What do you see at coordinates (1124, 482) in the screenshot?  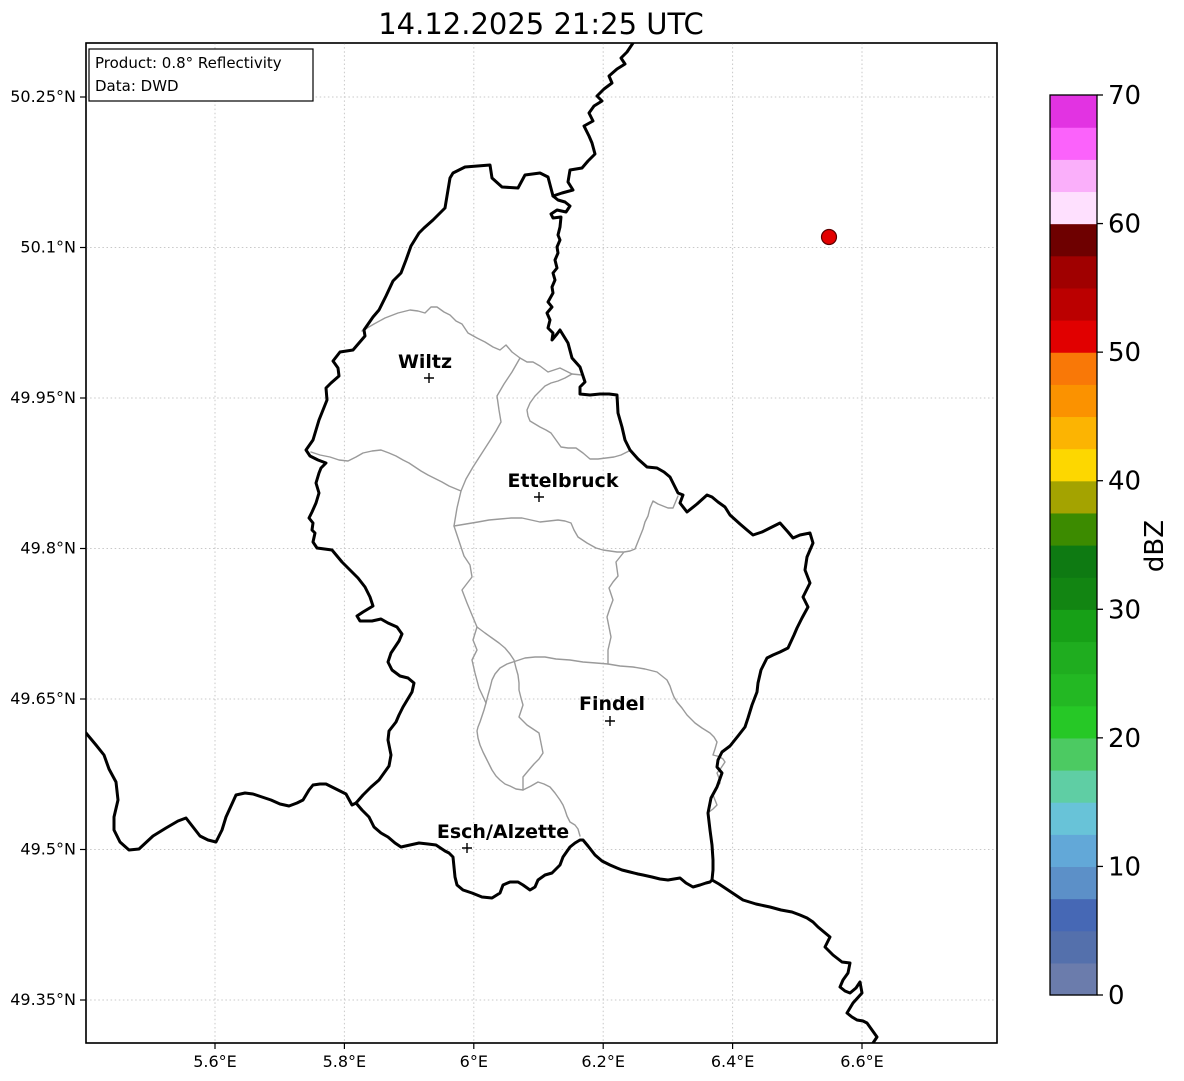 I see `colorbar-tick-label: 40` at bounding box center [1124, 482].